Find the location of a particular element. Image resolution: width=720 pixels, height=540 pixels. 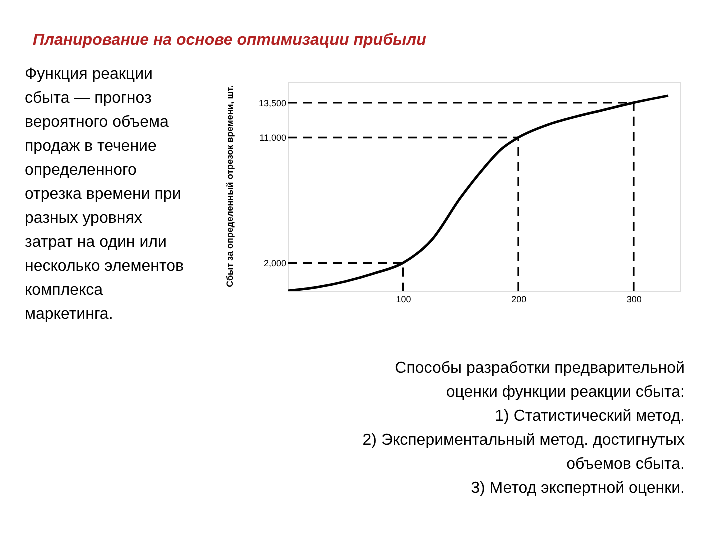

y-tick-label: 2,000 is located at coordinates (275, 263).